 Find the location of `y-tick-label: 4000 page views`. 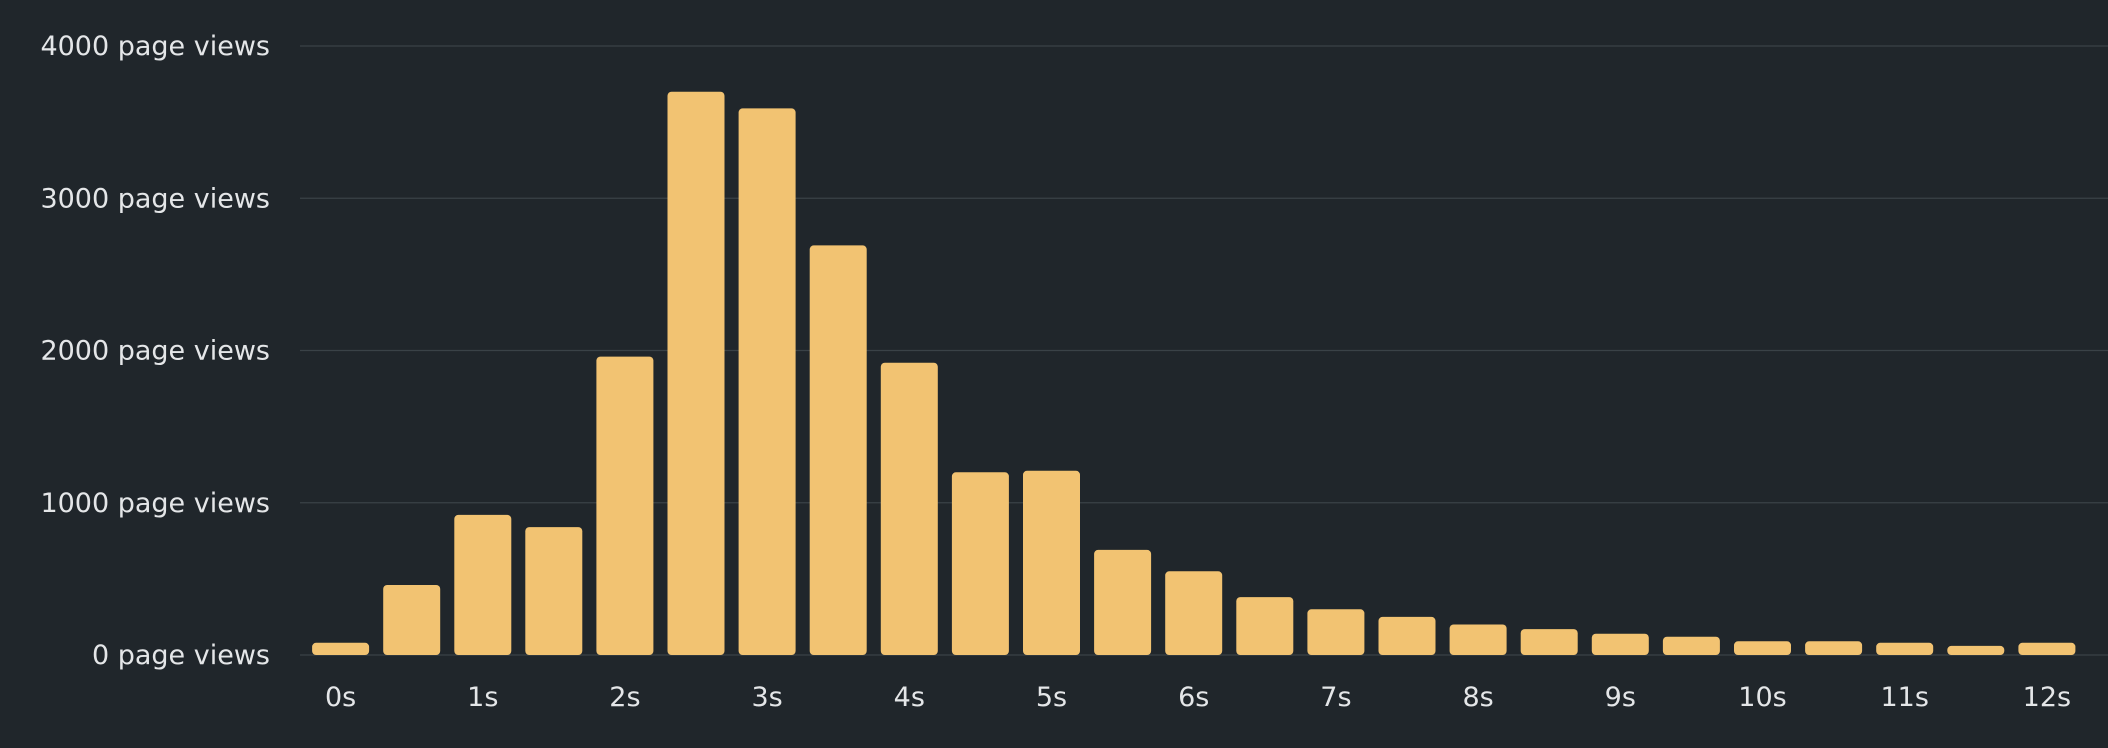

y-tick-label: 4000 page views is located at coordinates (155, 46).